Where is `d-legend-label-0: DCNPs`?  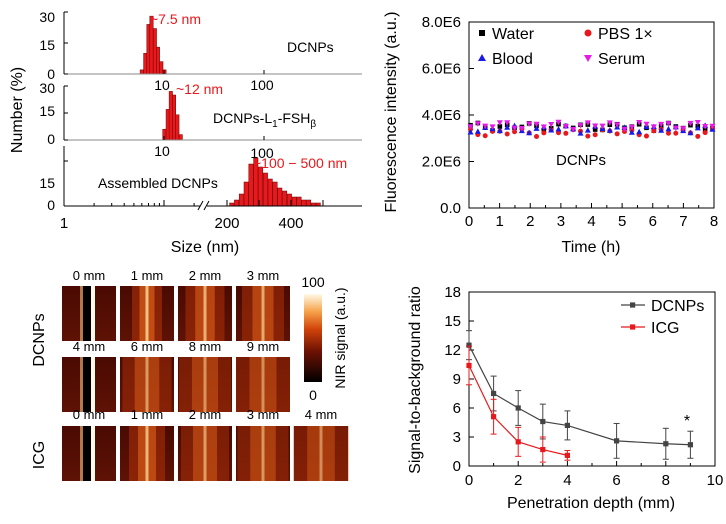
d-legend-label-0: DCNPs is located at coordinates (677, 306).